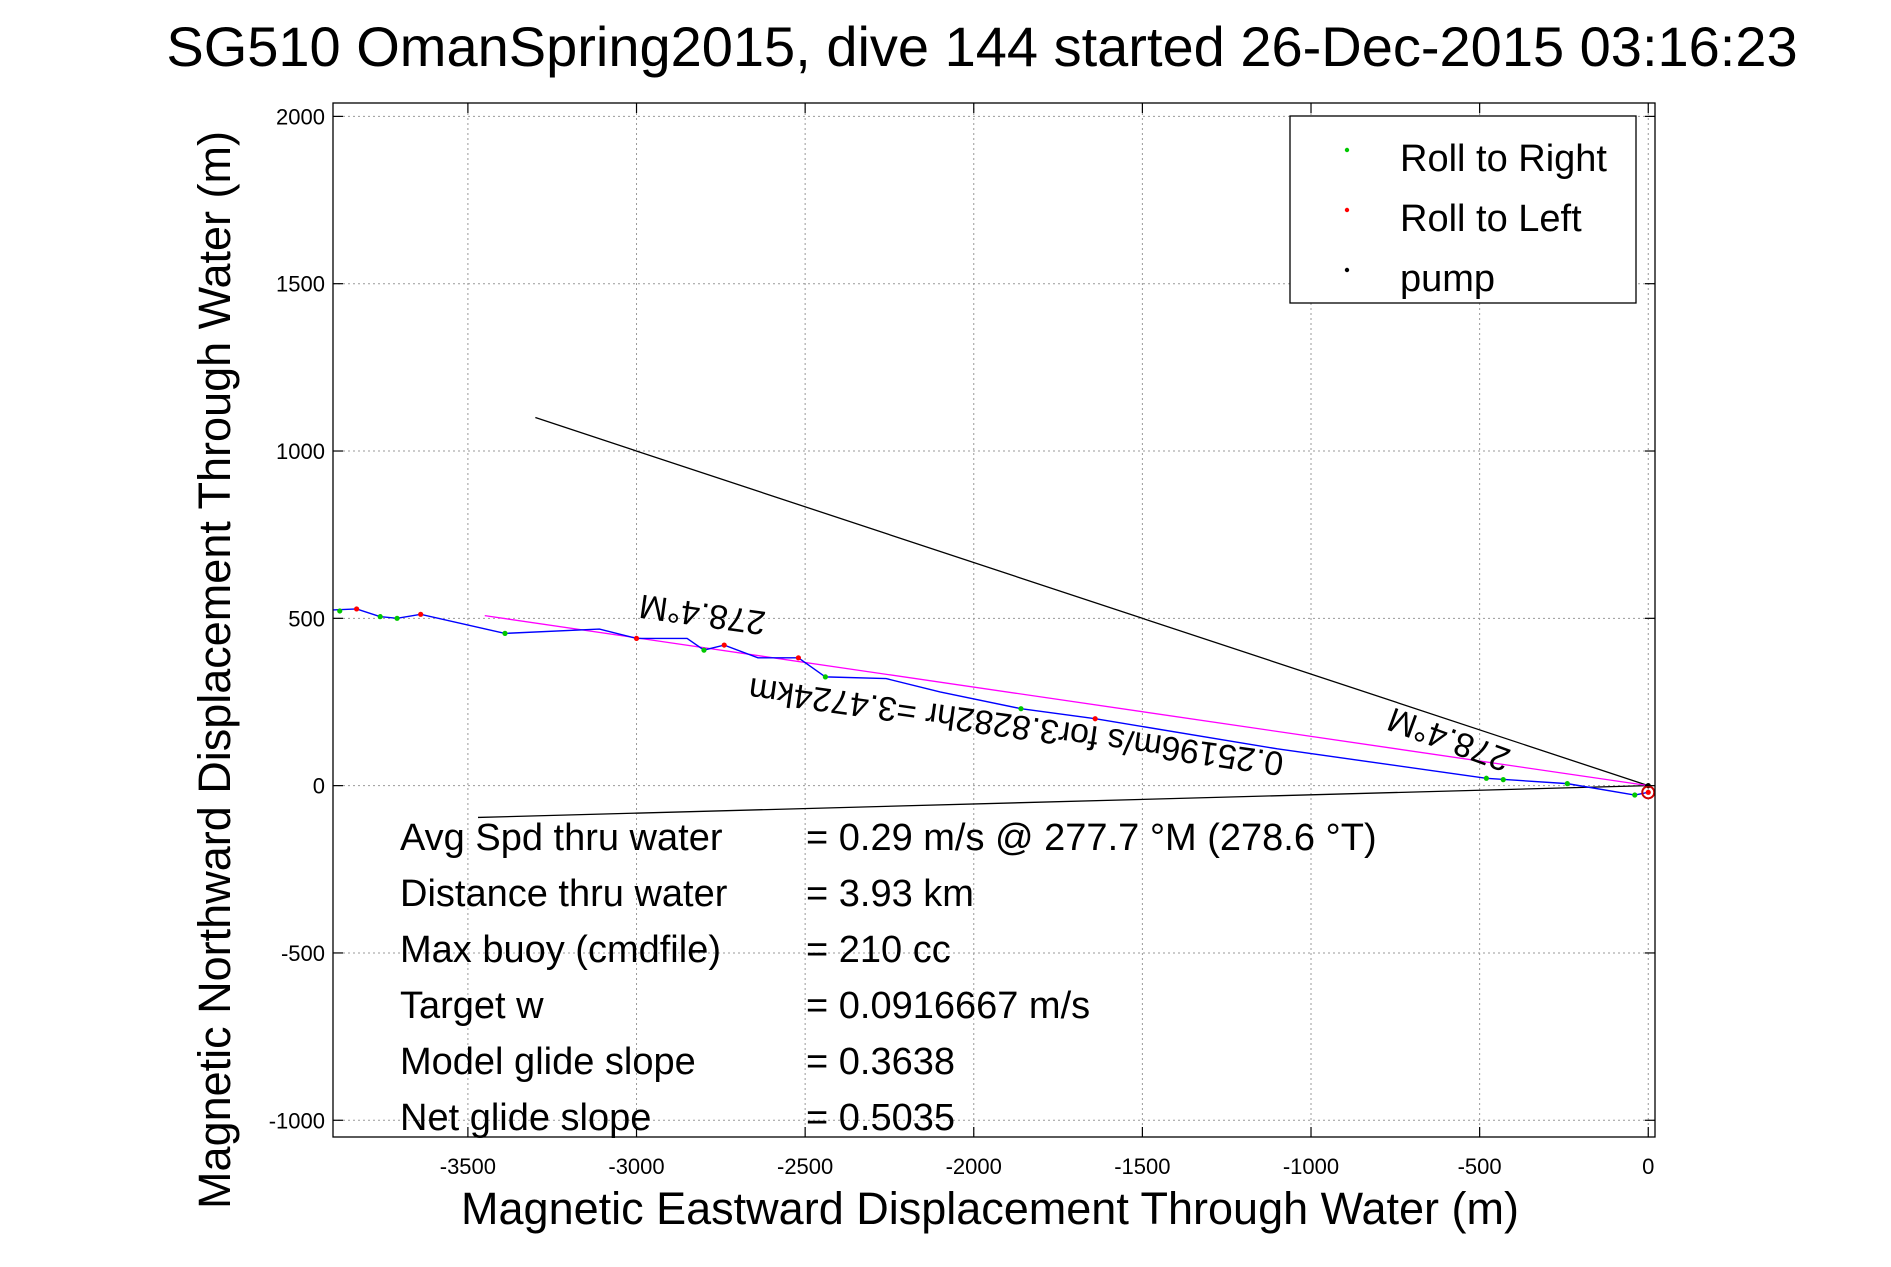 Image resolution: width=1891 pixels, height=1267 pixels. I want to click on legend: Roll to Right Roll to Left pump, so click(1463, 209).